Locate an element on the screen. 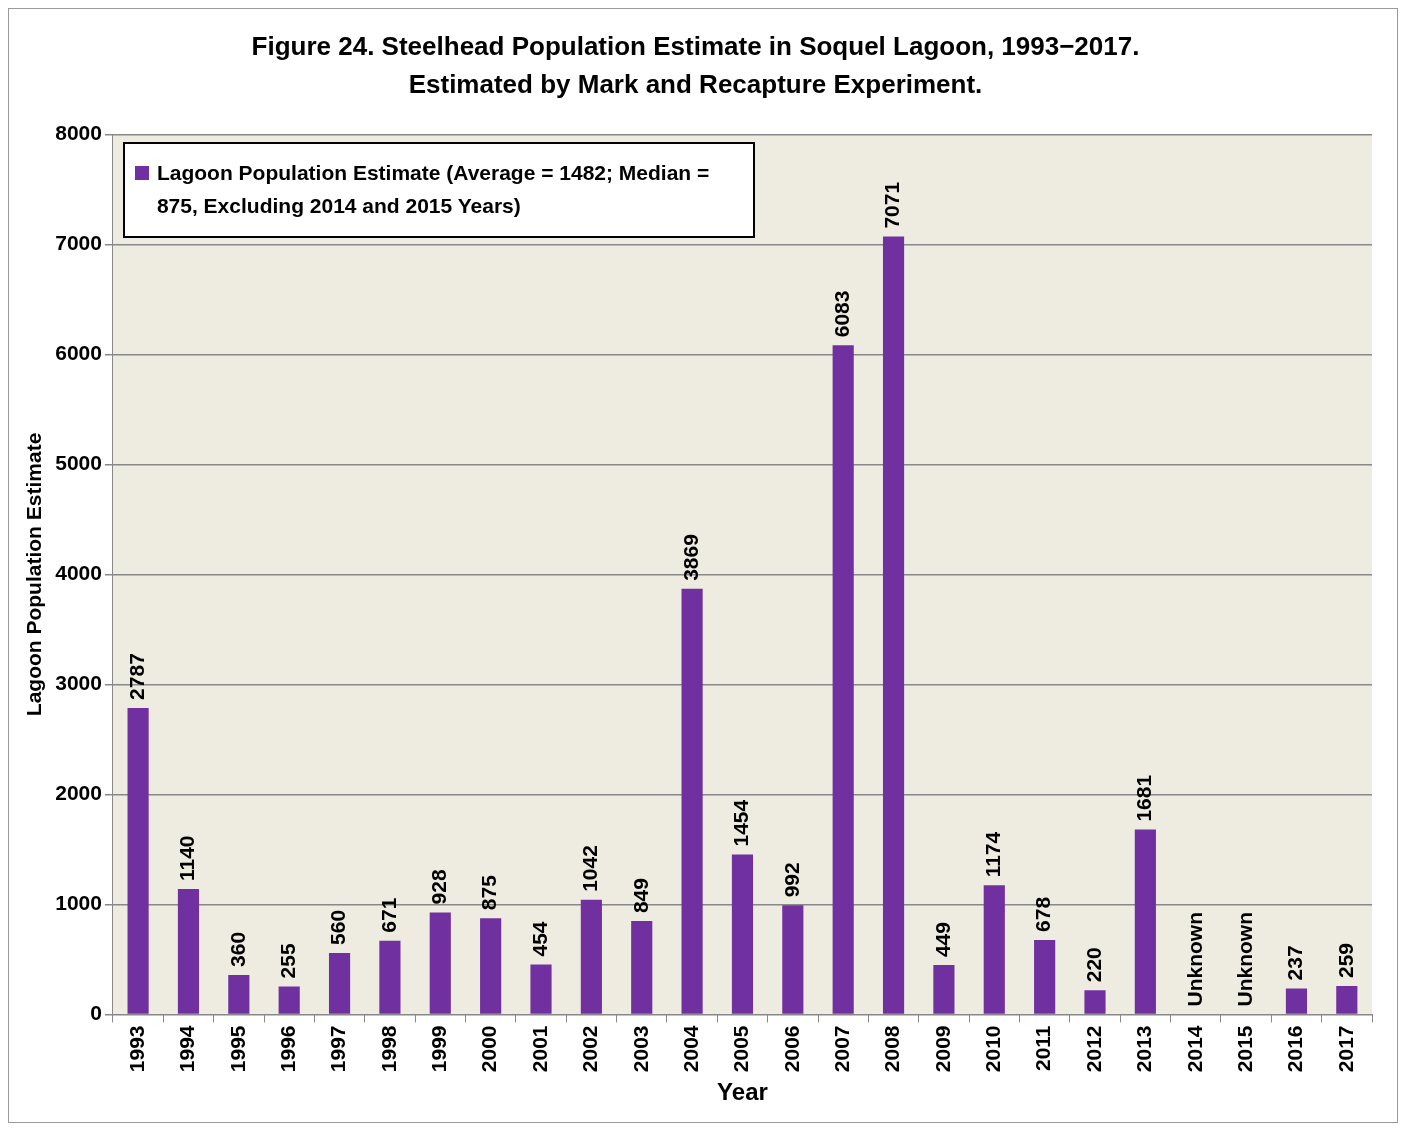  chart-subtitle: Estimated by Mark and Recapture Experiment. is located at coordinates (695, 83).